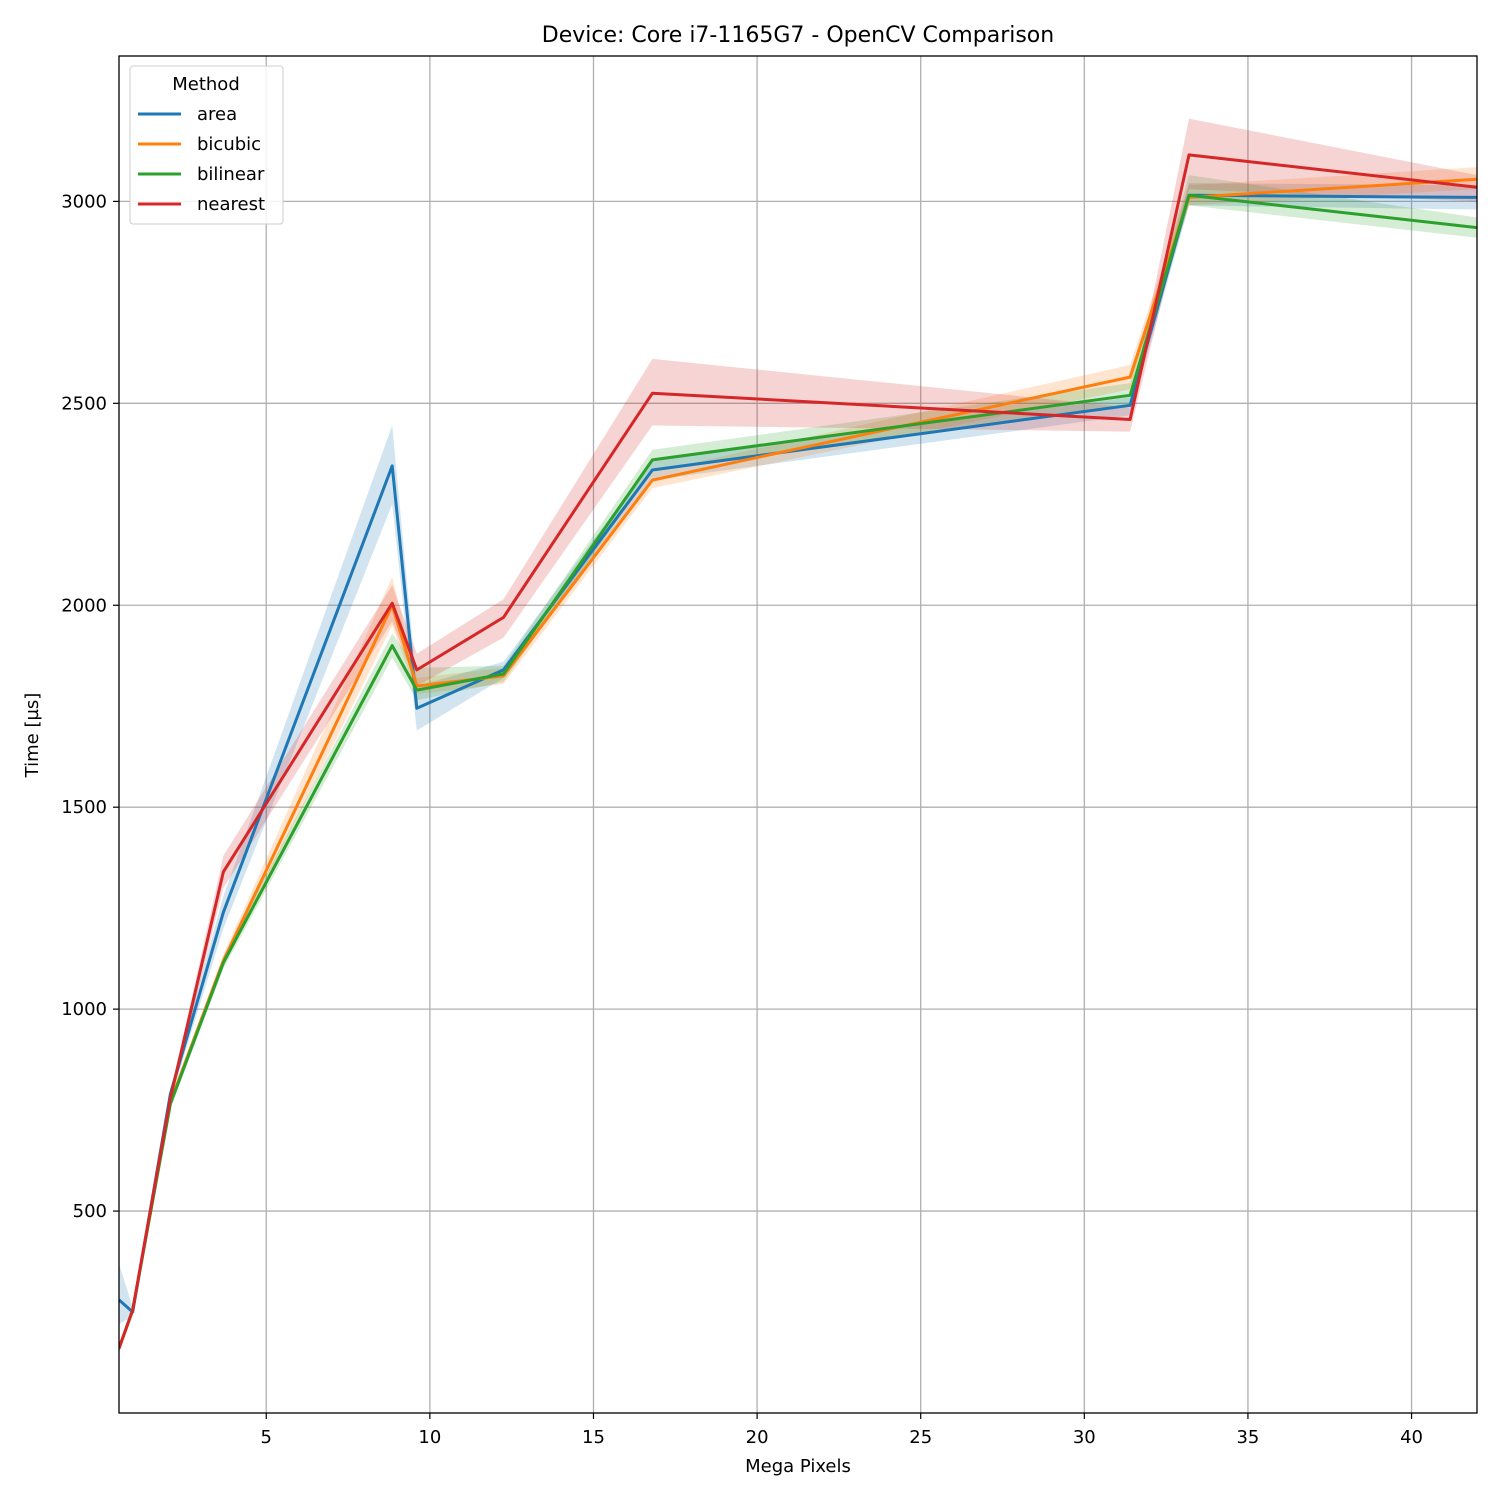 The width and height of the screenshot is (1500, 1500). I want to click on y-tick-label: 1000, so click(84, 1009).